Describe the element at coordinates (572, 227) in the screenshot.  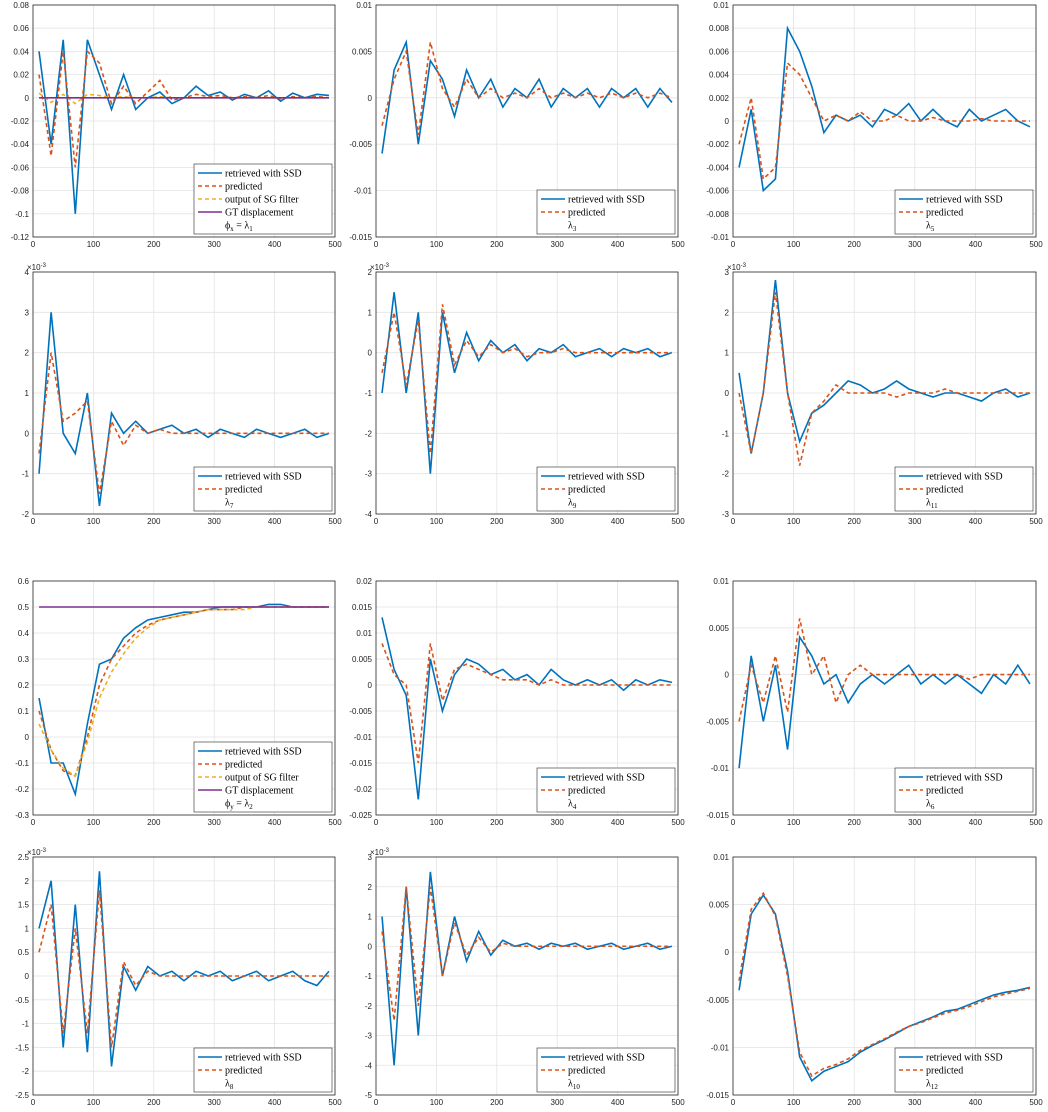
I see `legend-note: λ3` at that location.